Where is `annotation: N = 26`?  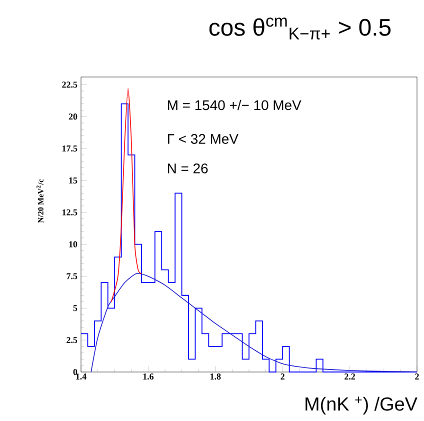
annotation: N = 26 is located at coordinates (188, 169).